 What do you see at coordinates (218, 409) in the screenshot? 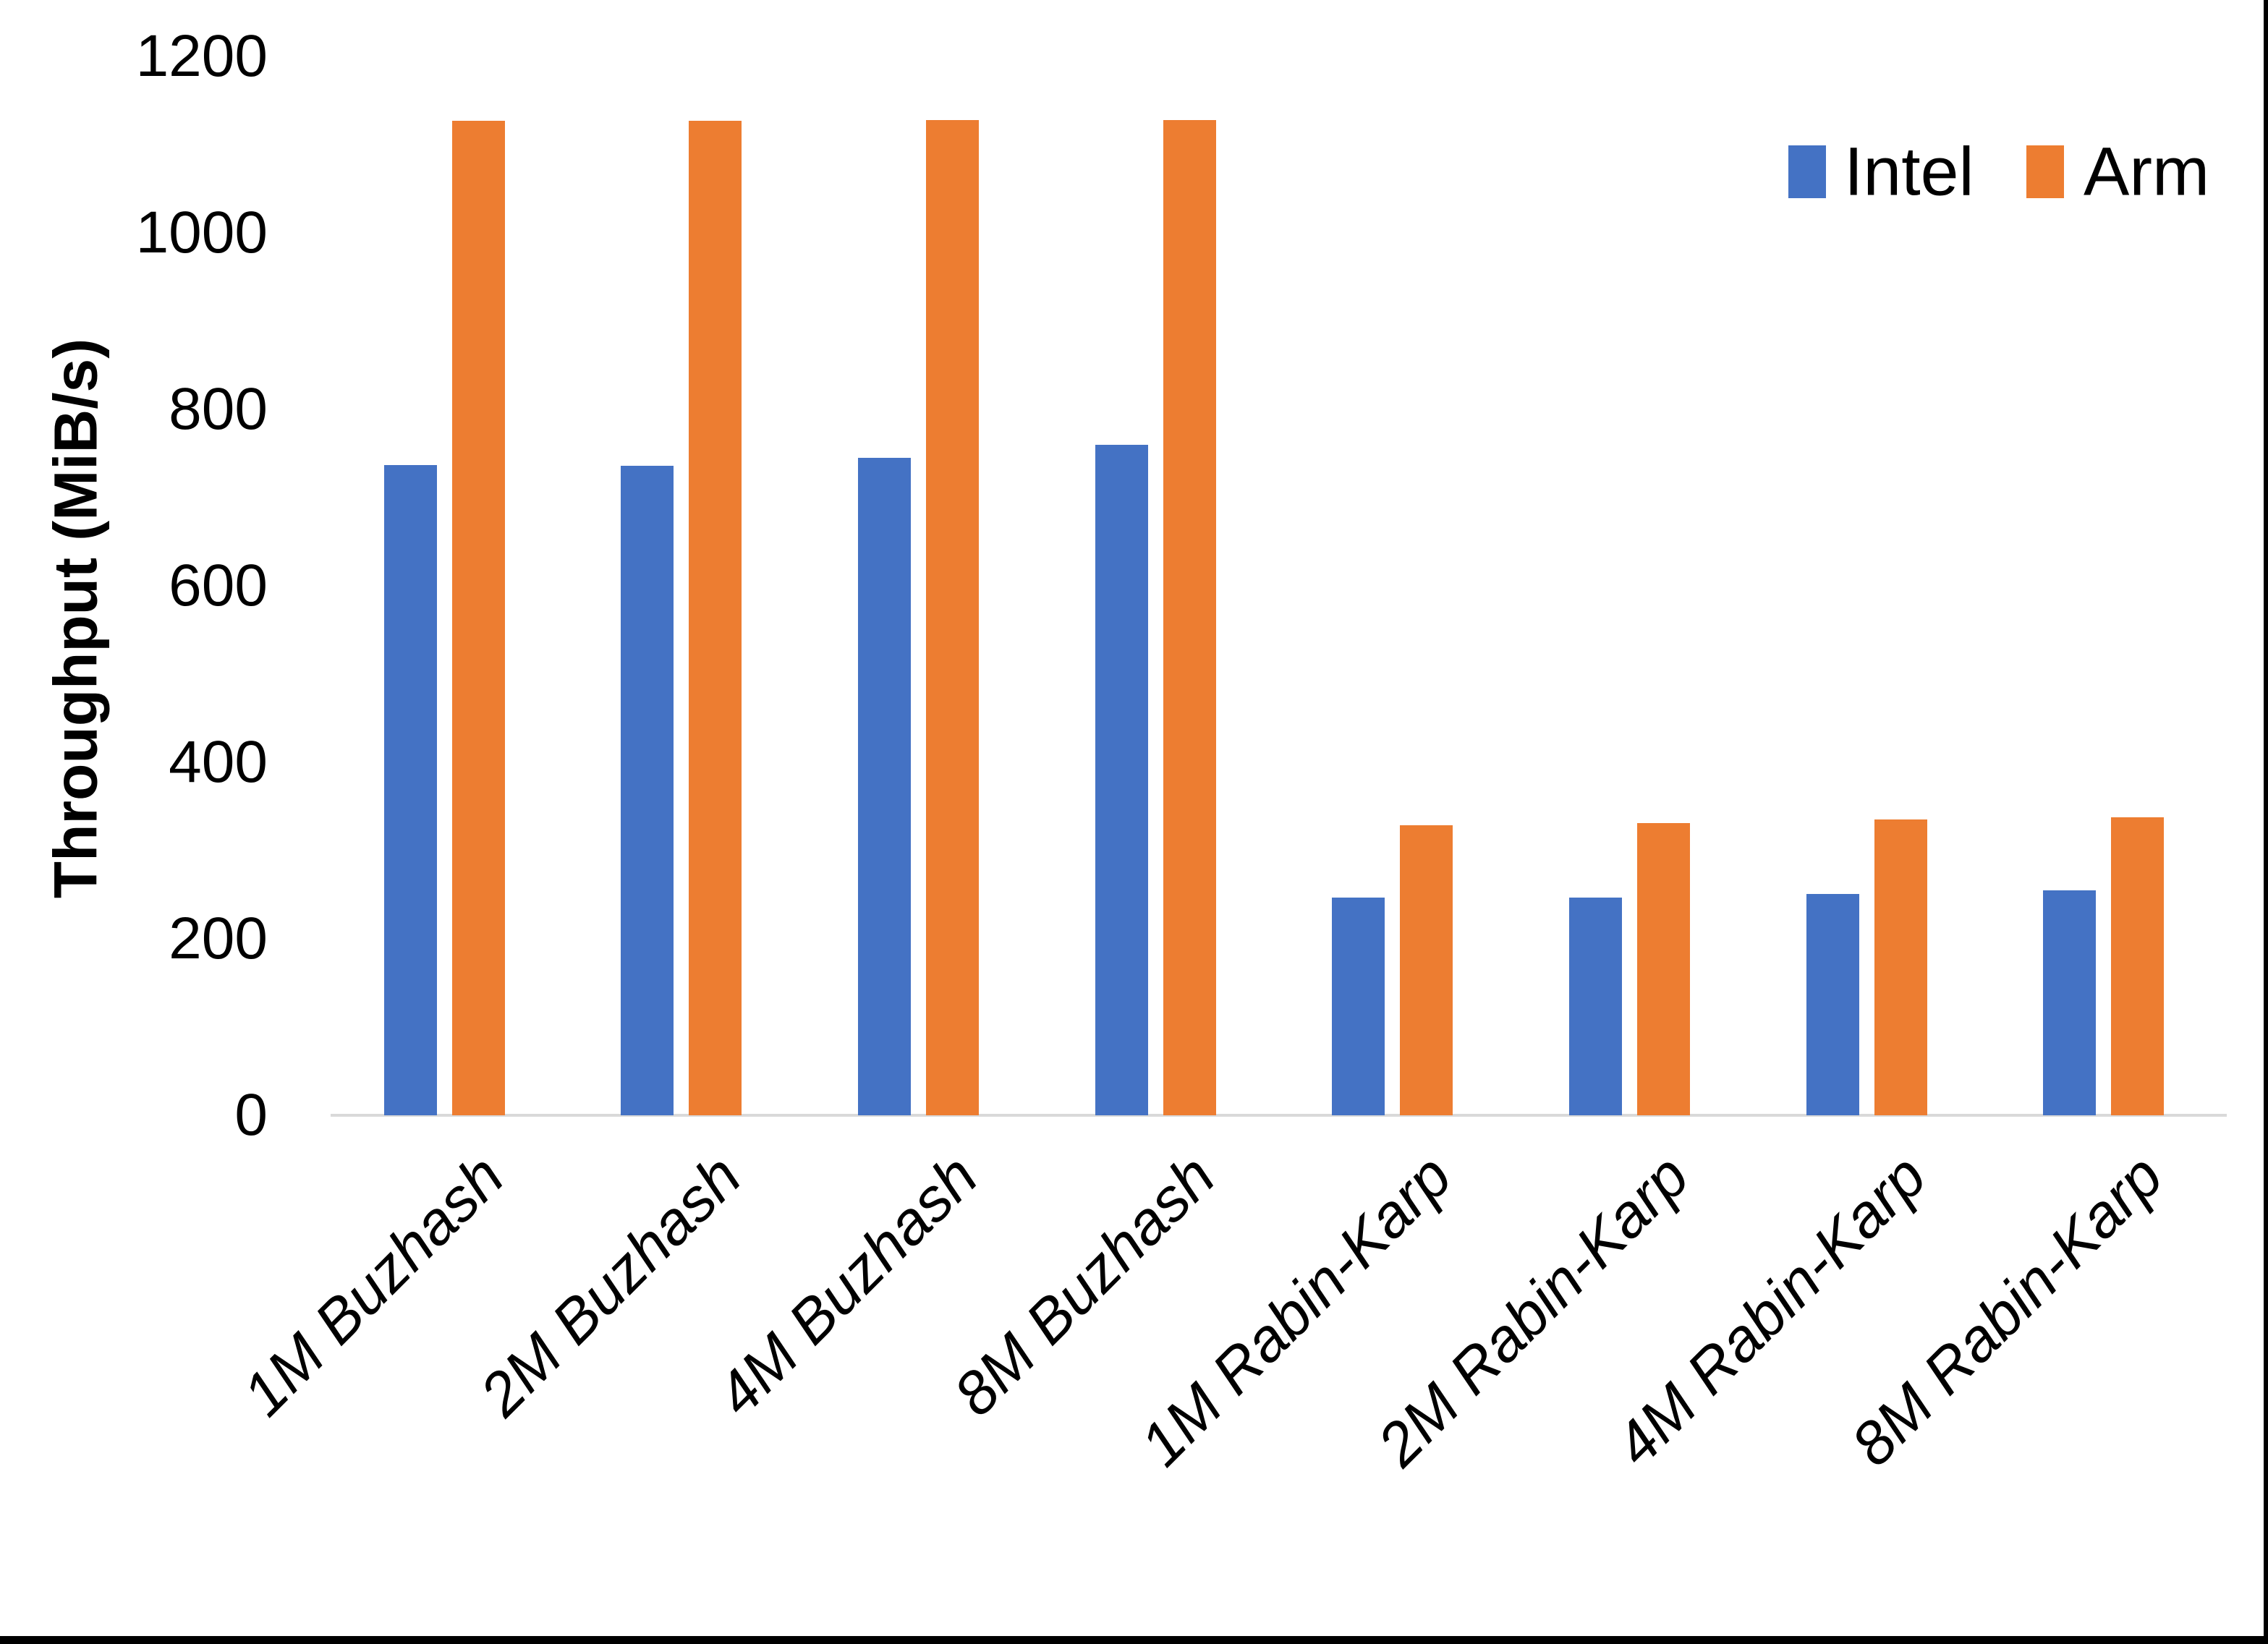
I see `y-tick-label: 800` at bounding box center [218, 409].